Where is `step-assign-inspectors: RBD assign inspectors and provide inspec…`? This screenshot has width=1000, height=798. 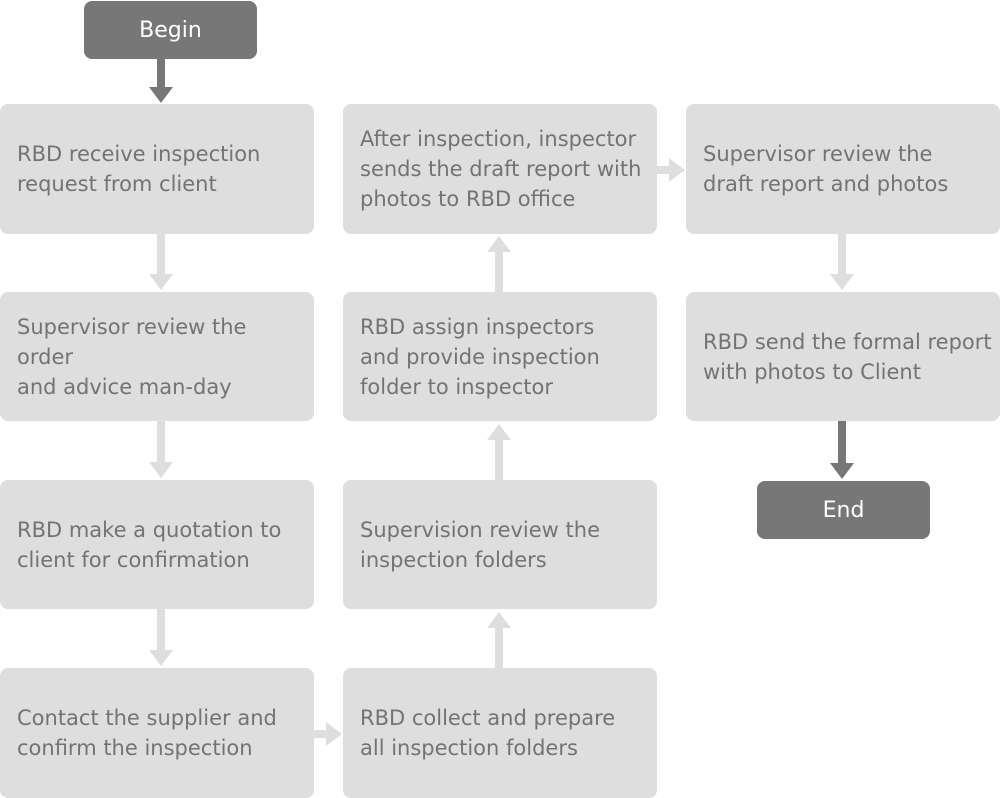 step-assign-inspectors: RBD assign inspectors and provide inspec… is located at coordinates (500, 356).